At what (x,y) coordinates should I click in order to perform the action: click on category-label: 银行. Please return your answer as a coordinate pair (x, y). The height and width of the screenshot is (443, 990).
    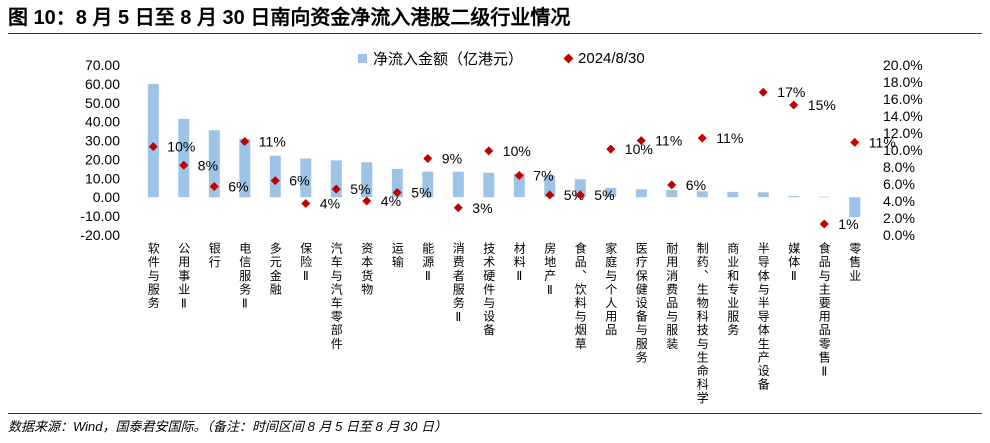
    Looking at the image, I should click on (214, 256).